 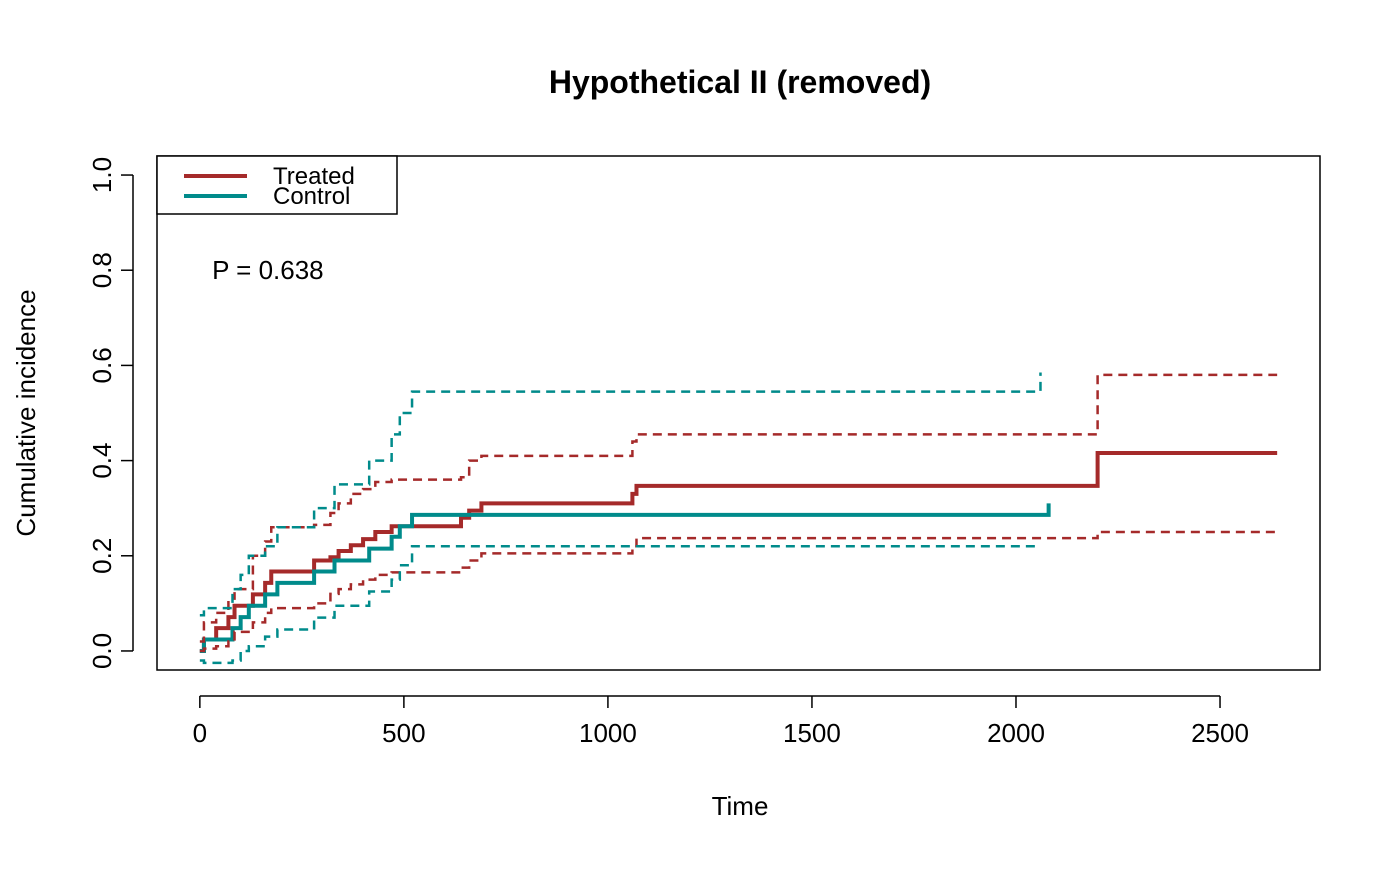 What do you see at coordinates (200, 733) in the screenshot?
I see `x-tick-label: 0` at bounding box center [200, 733].